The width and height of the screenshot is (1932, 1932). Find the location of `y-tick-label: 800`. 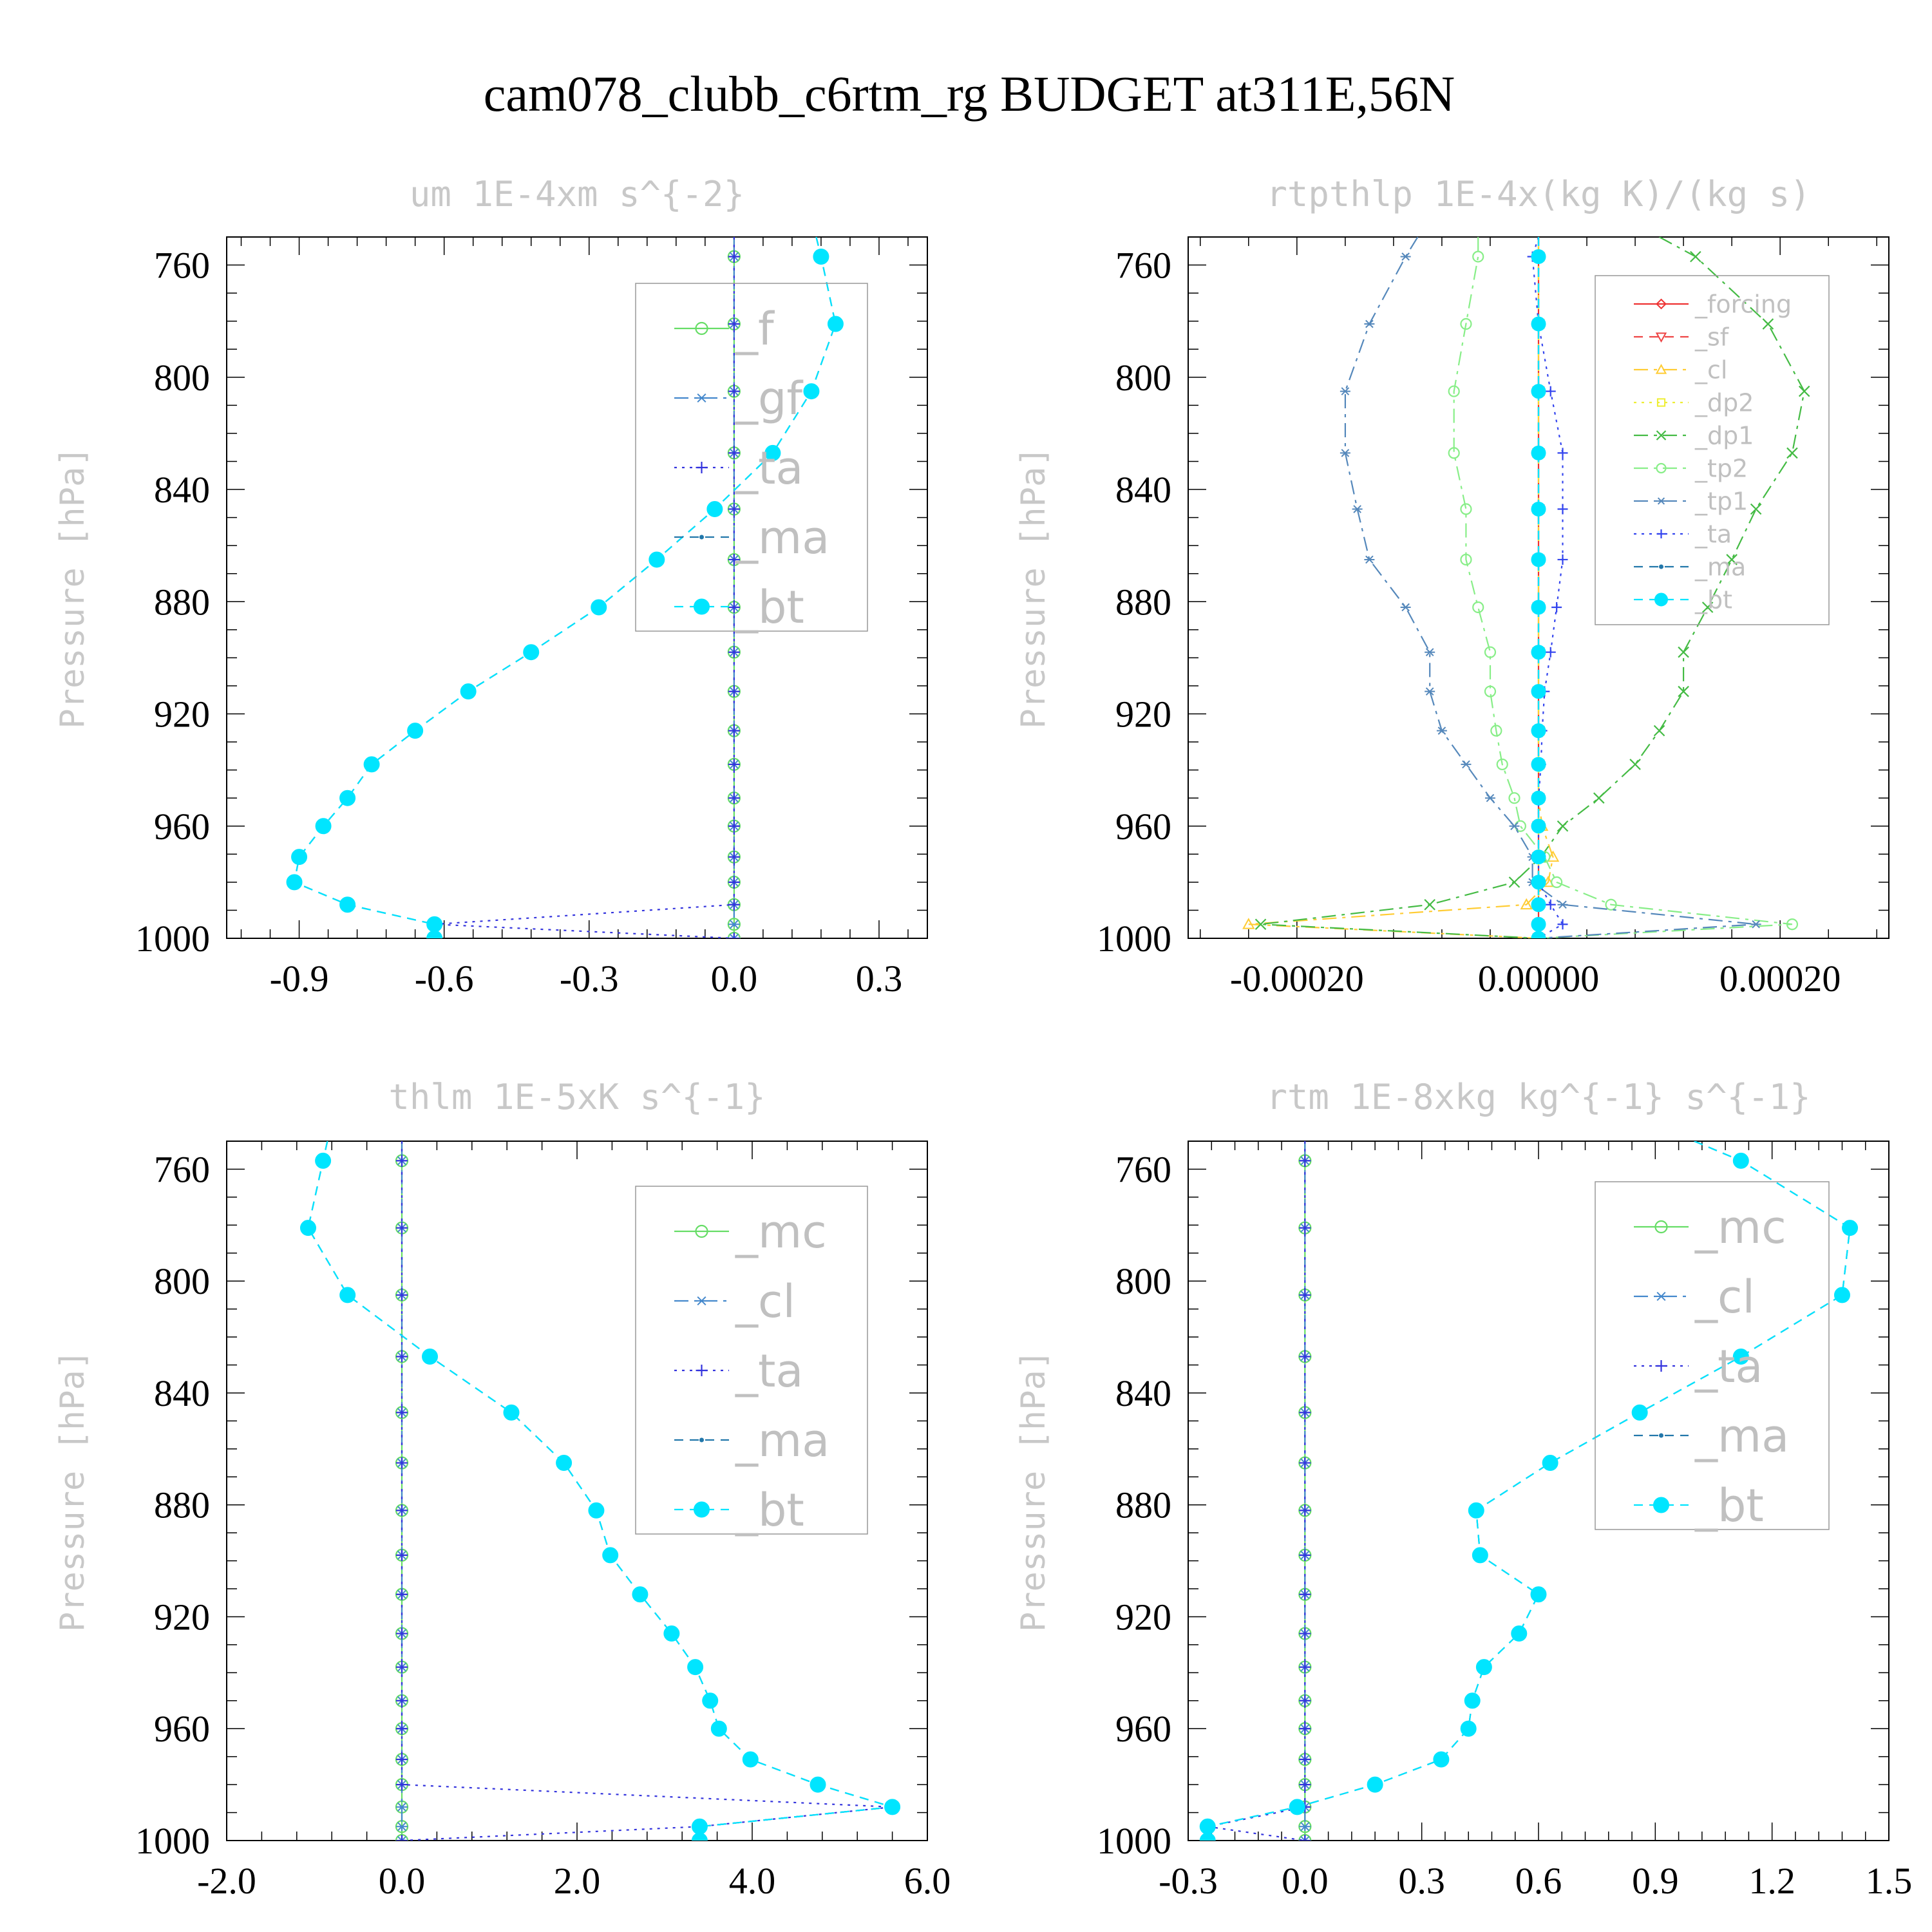

y-tick-label: 800 is located at coordinates (182, 1281).